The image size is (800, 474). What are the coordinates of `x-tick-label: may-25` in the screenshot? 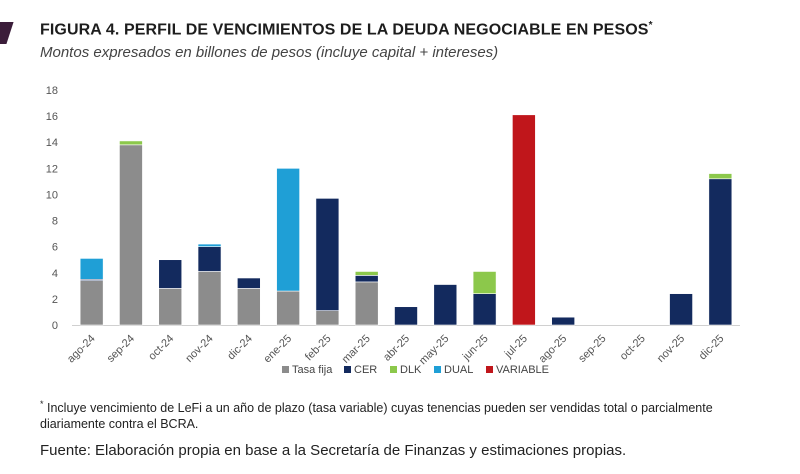 It's located at (434, 350).